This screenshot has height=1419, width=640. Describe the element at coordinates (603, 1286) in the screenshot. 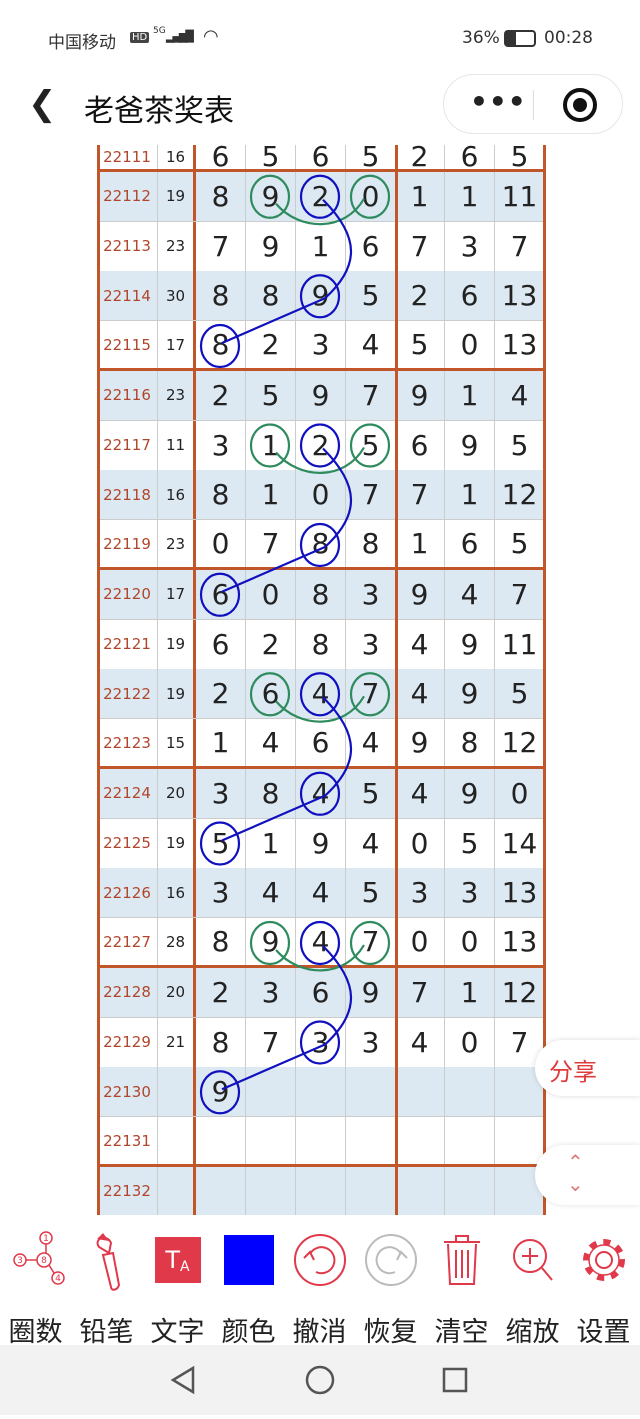

I see `tool-gear: 设置` at that location.